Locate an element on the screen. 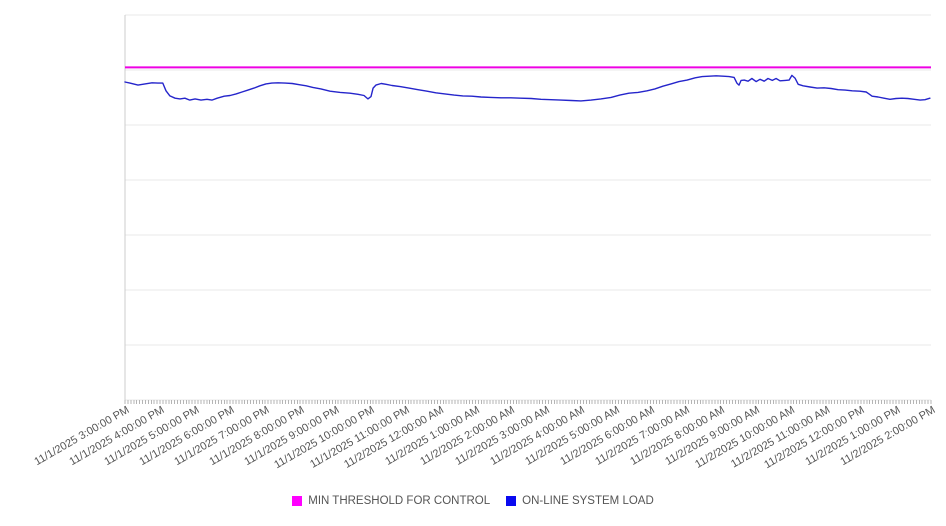 The height and width of the screenshot is (526, 946). legend-item-system-load: ON-LINE SYSTEM LOAD is located at coordinates (580, 501).